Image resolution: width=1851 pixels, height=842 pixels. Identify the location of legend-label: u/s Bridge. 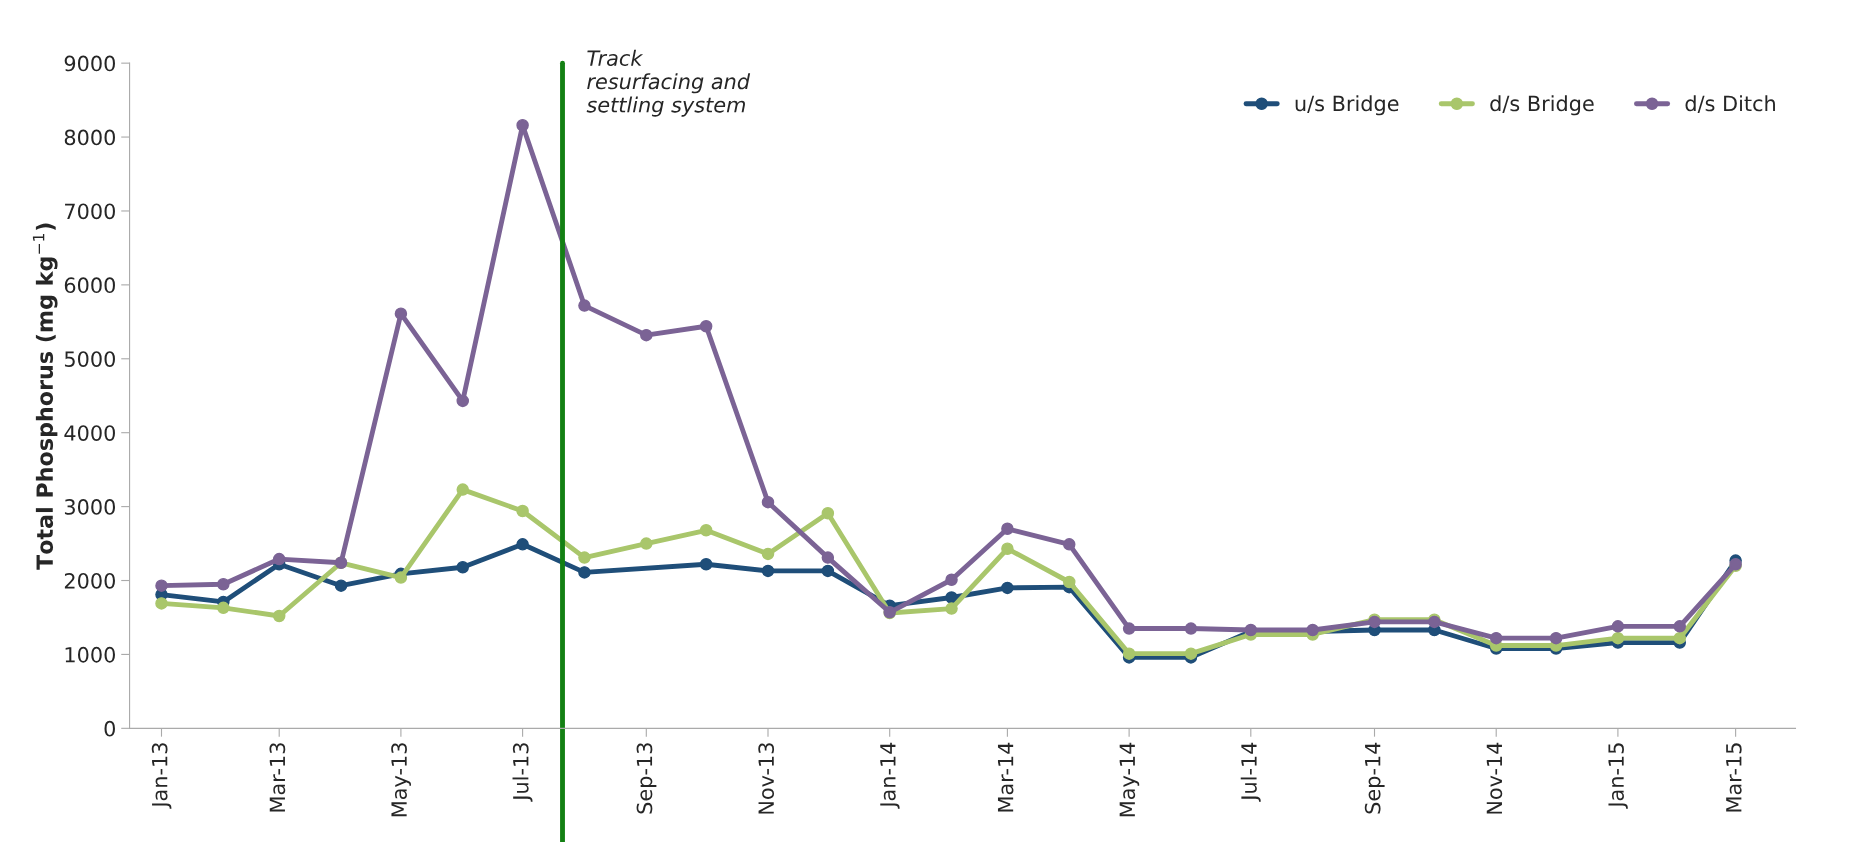
(1347, 105).